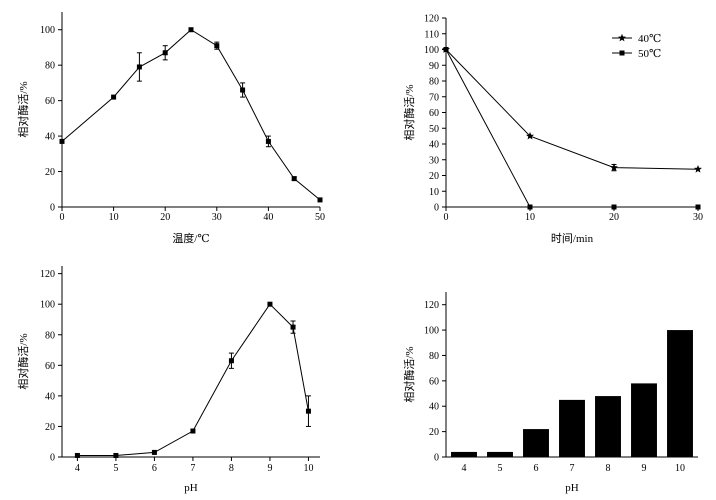  I want to click on y-tick-label: 70, so click(434, 97).